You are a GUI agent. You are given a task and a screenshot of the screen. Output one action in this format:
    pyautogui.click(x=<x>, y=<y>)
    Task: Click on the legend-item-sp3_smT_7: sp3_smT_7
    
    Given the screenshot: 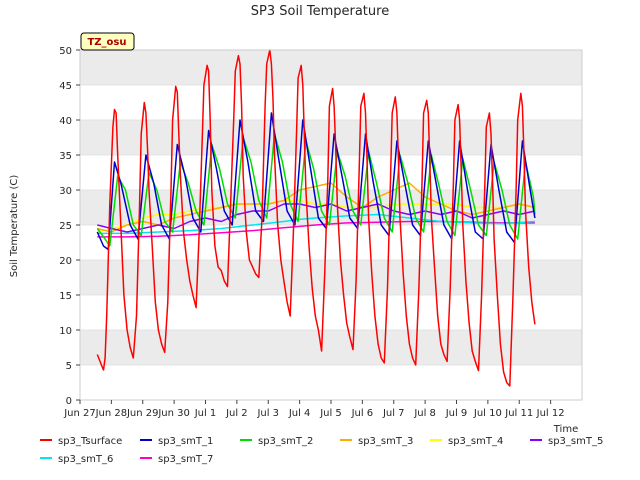 What is the action you would take?
    pyautogui.click(x=176, y=459)
    